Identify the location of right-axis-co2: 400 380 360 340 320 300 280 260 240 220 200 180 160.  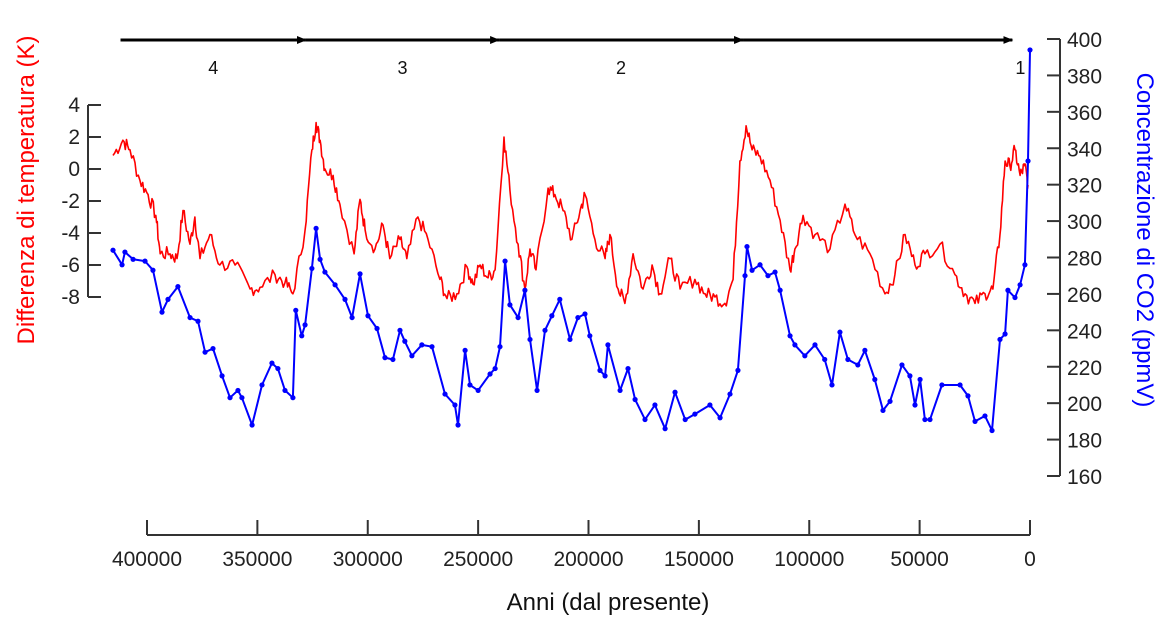
(1074, 259).